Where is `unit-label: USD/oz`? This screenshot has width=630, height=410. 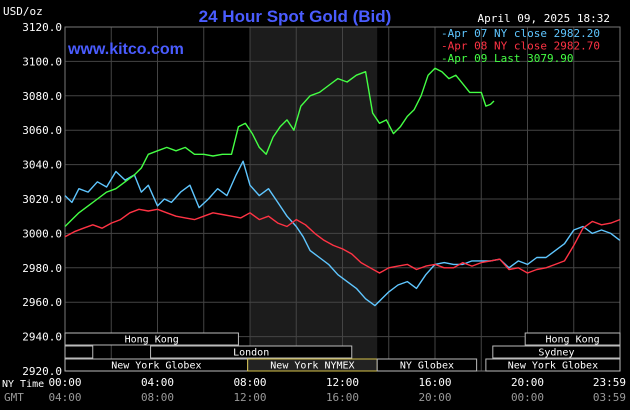
unit-label: USD/oz is located at coordinates (23, 11).